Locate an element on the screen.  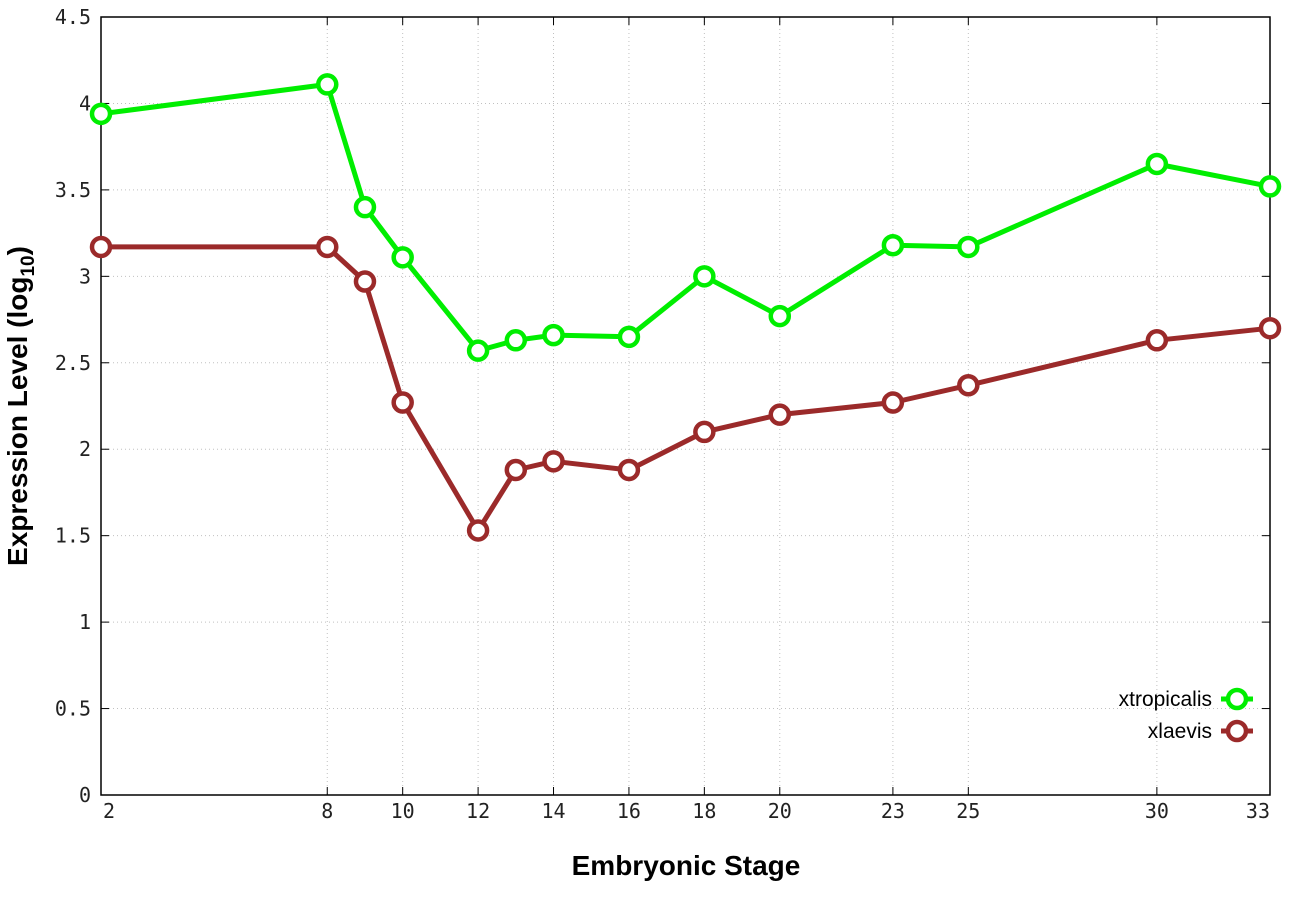
x-tick-label: 33 is located at coordinates (1258, 811).